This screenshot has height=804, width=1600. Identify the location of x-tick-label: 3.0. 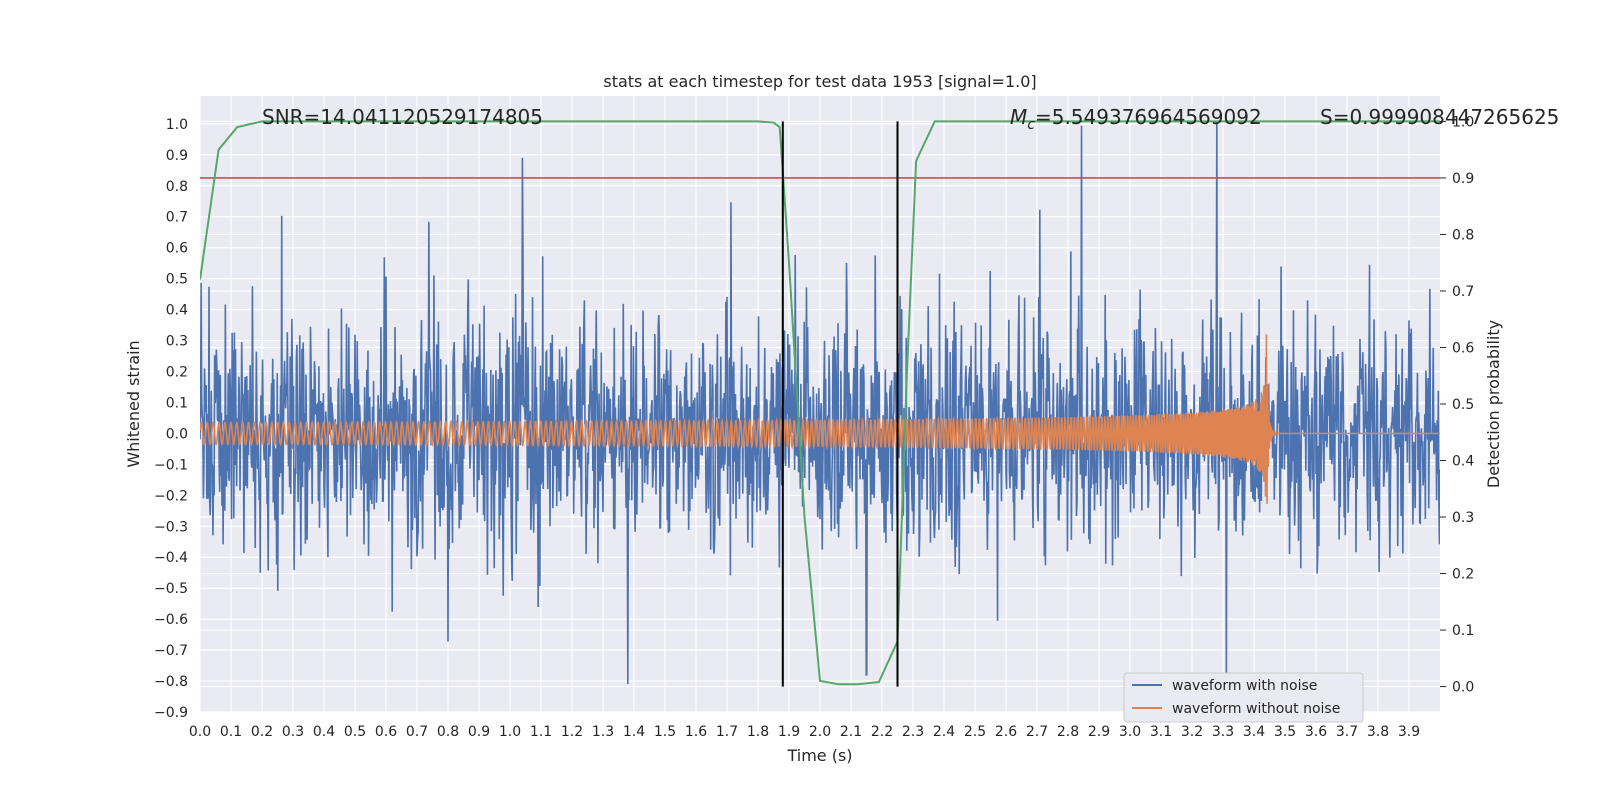
(1130, 732).